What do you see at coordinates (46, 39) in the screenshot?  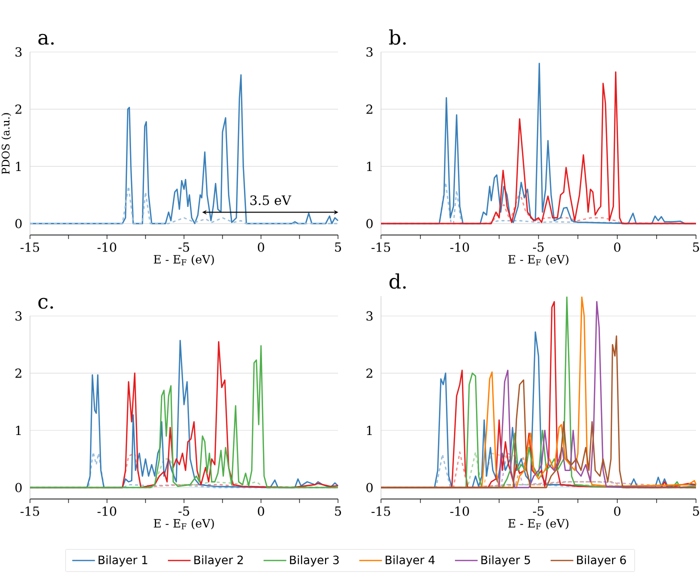 I see `chart-title: a.` at bounding box center [46, 39].